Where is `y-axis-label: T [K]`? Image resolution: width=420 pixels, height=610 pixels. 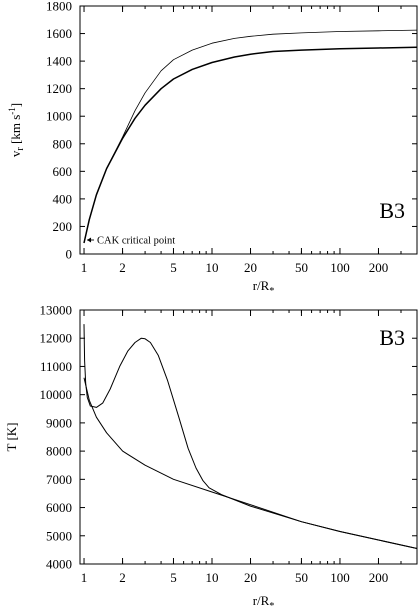 y-axis-label: T [K] is located at coordinates (11, 436).